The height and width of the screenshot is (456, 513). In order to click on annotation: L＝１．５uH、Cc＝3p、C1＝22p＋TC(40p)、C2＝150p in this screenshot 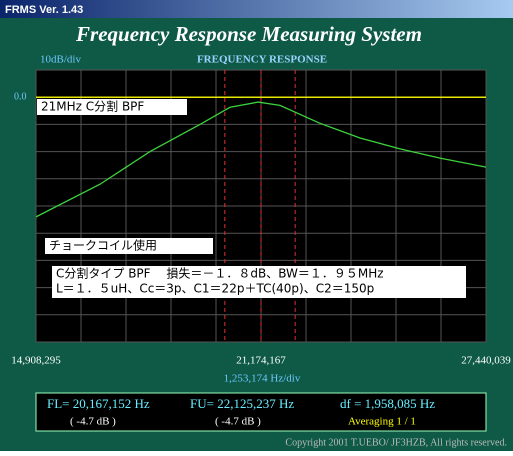, I will do `click(215, 289)`.